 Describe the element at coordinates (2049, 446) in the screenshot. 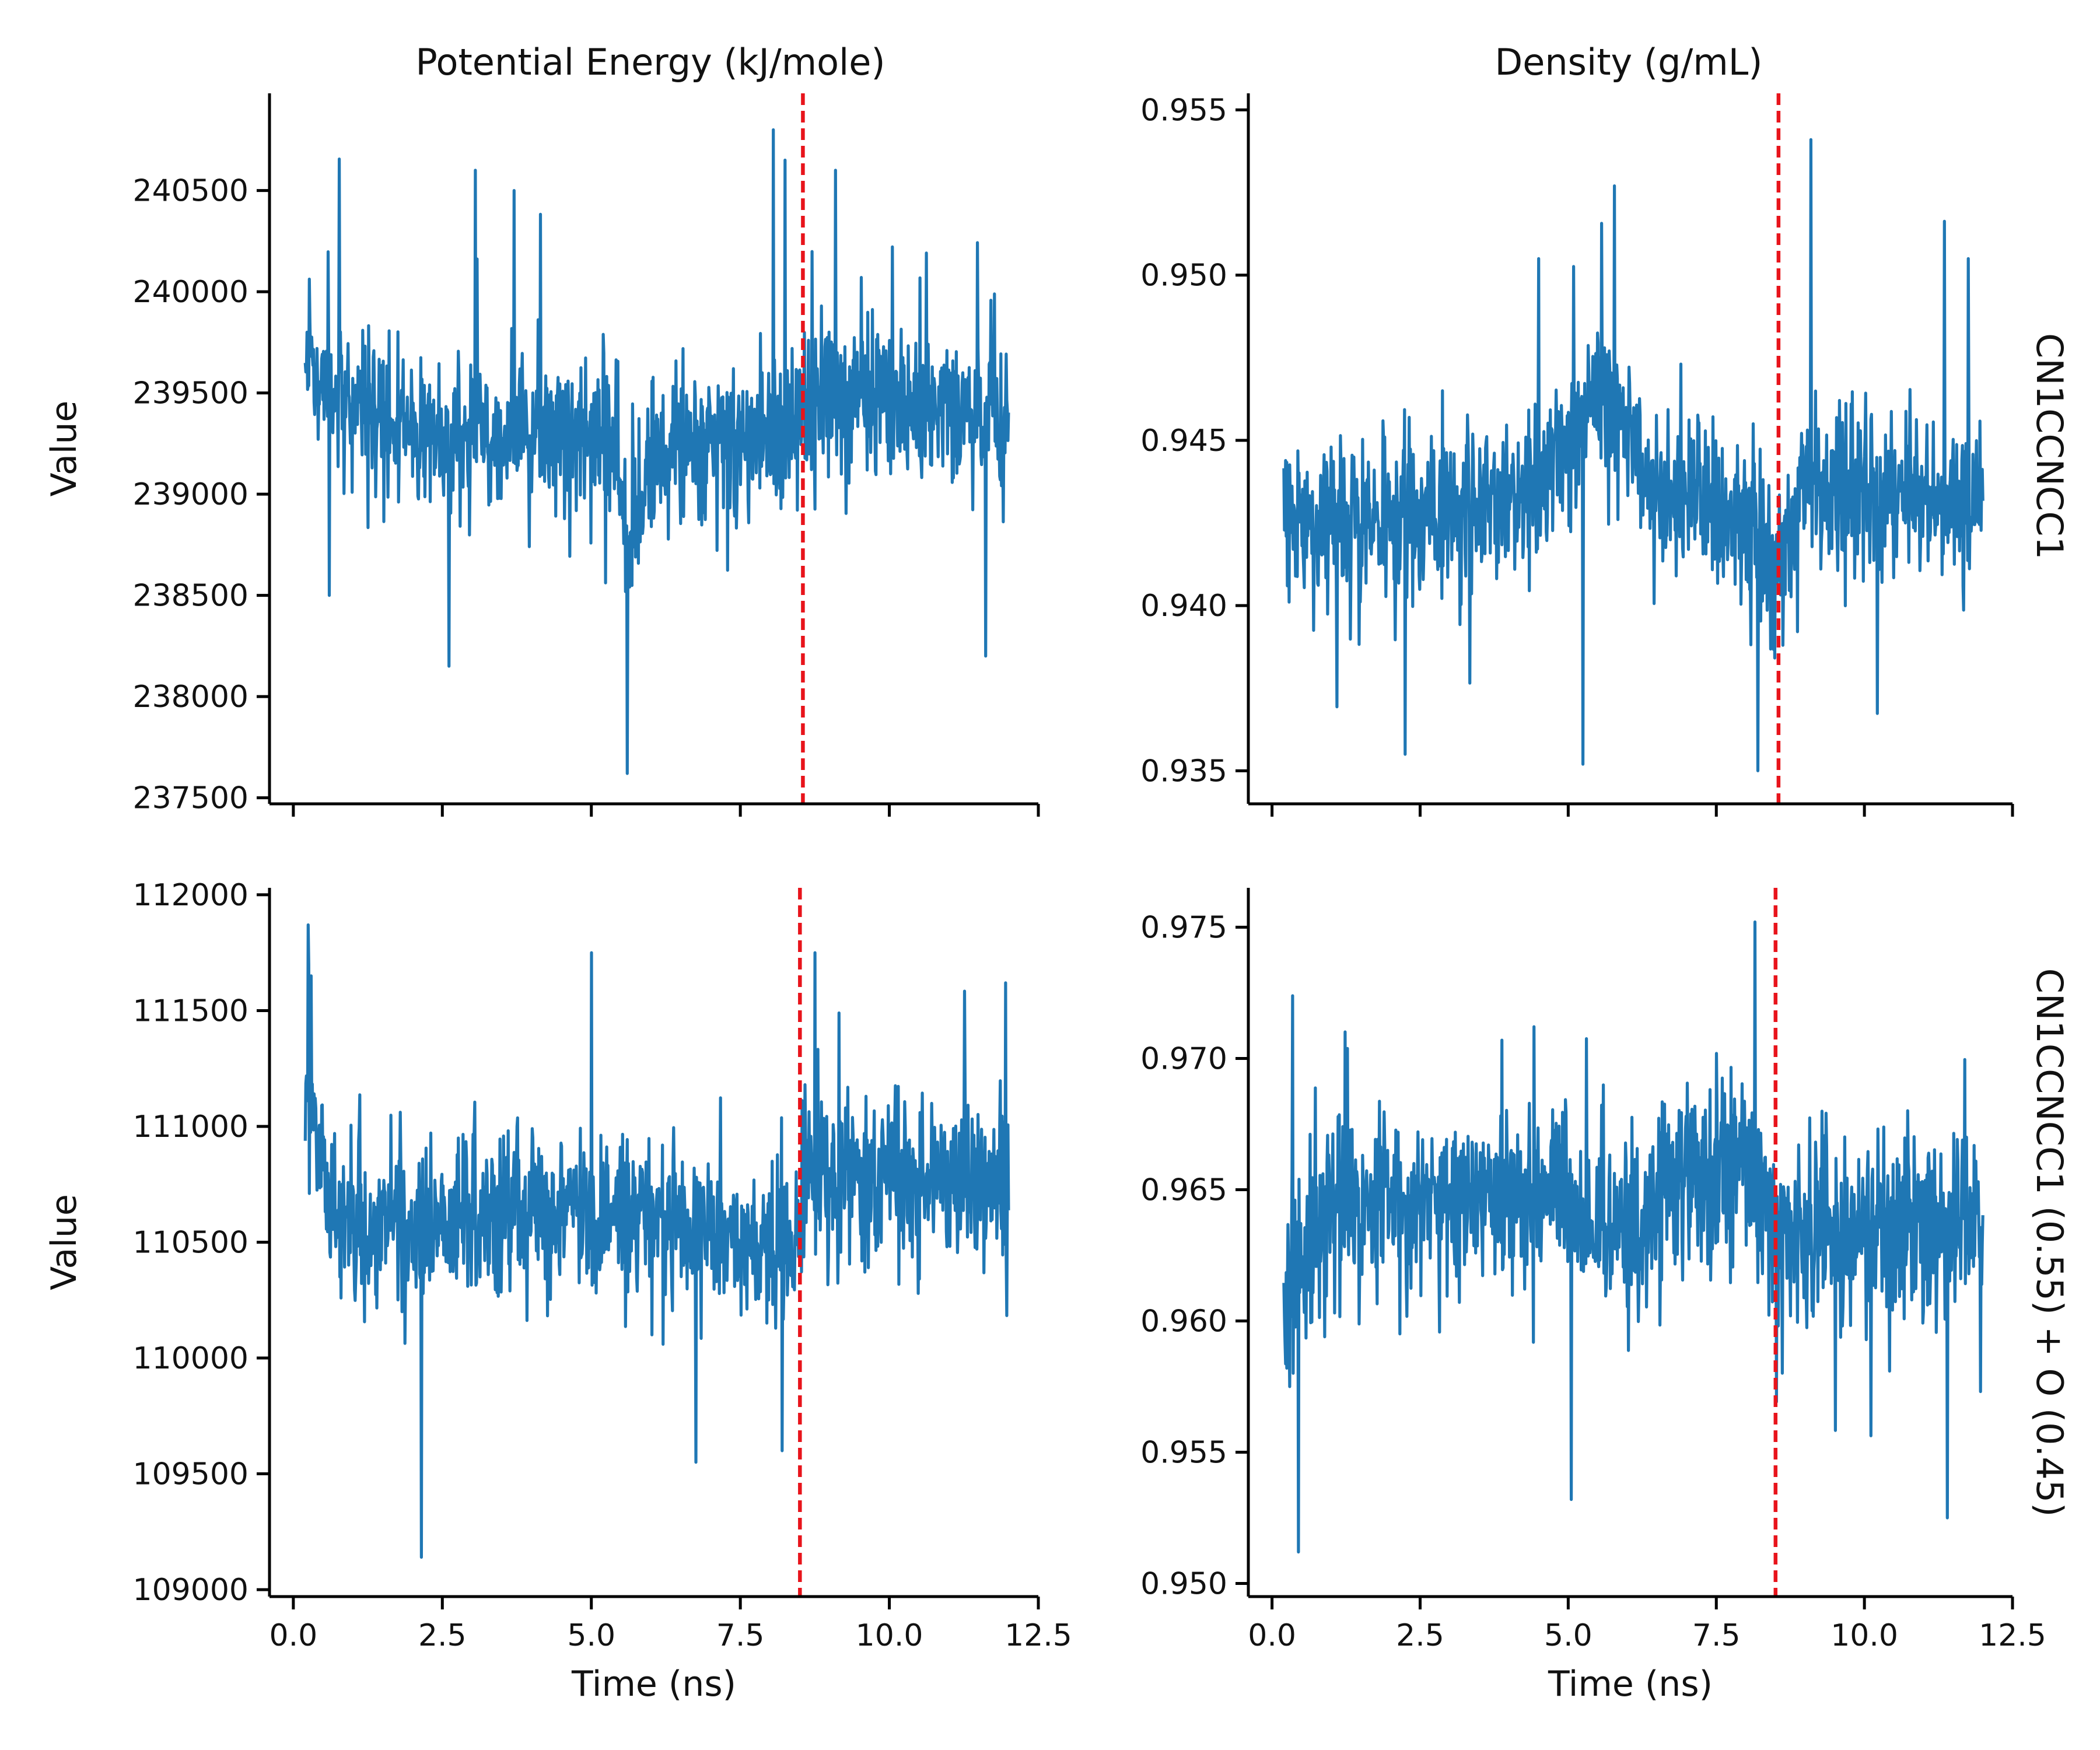

I see `row-label-top: CN1CCNCC1` at that location.